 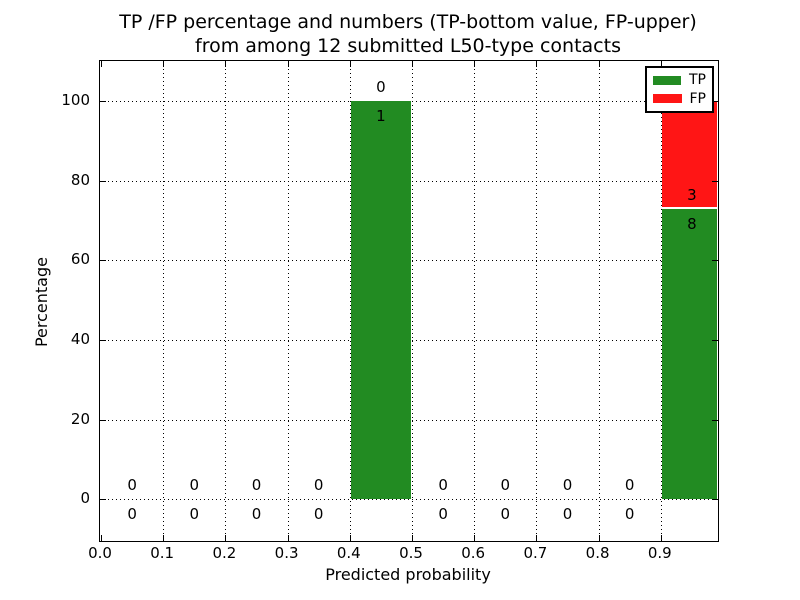 I want to click on legend: TP FP, so click(x=679, y=89).